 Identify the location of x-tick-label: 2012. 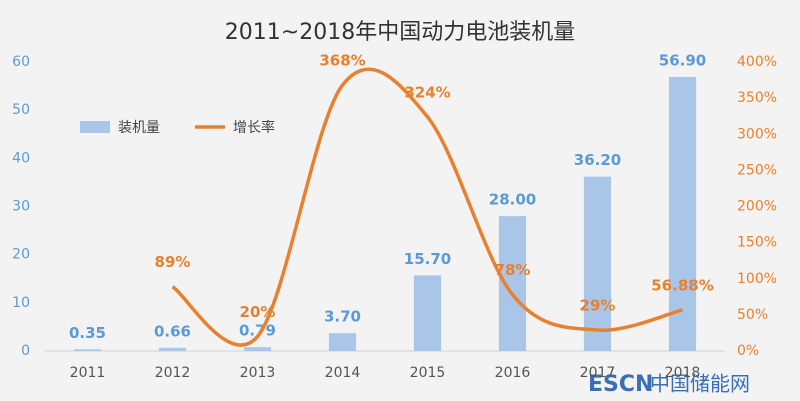
(173, 373).